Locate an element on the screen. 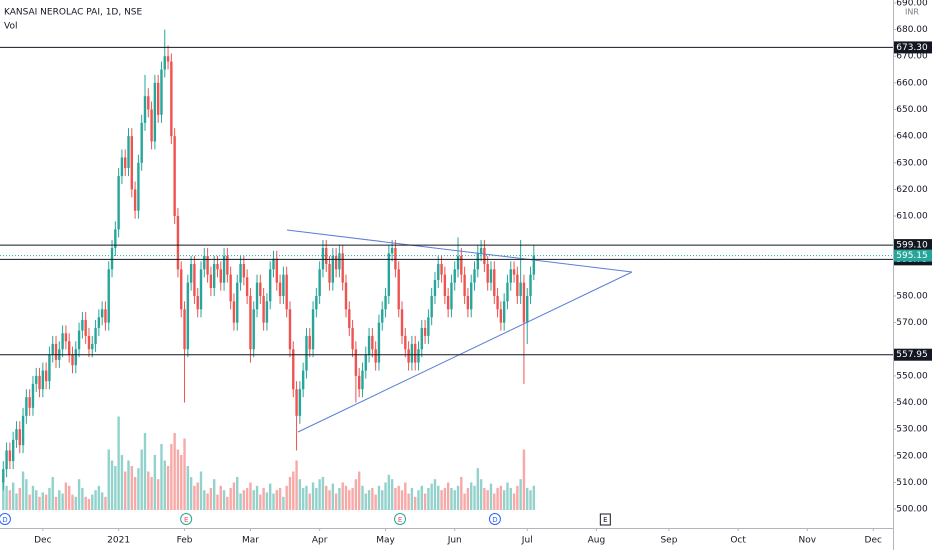  y-tick-label: 500.00 is located at coordinates (912, 510).